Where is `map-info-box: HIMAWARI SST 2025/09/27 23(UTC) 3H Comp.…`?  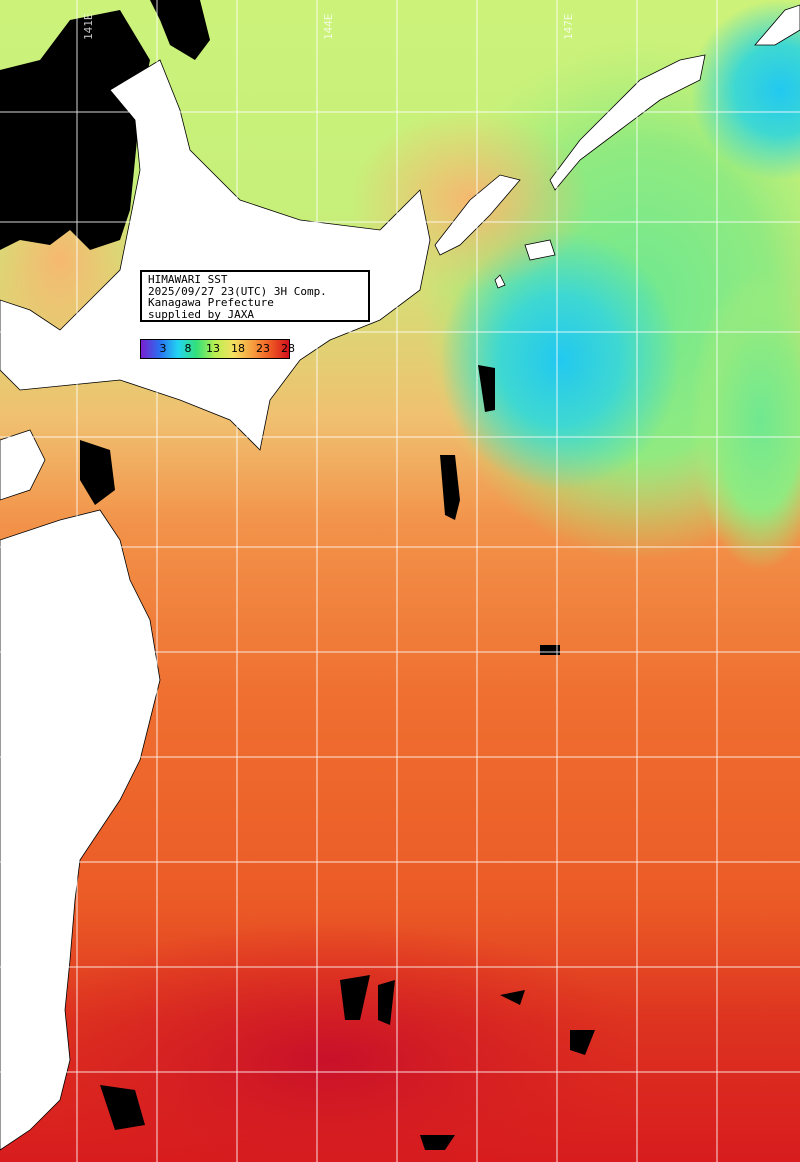
map-info-box: HIMAWARI SST 2025/09/27 23(UTC) 3H Comp.… is located at coordinates (255, 296).